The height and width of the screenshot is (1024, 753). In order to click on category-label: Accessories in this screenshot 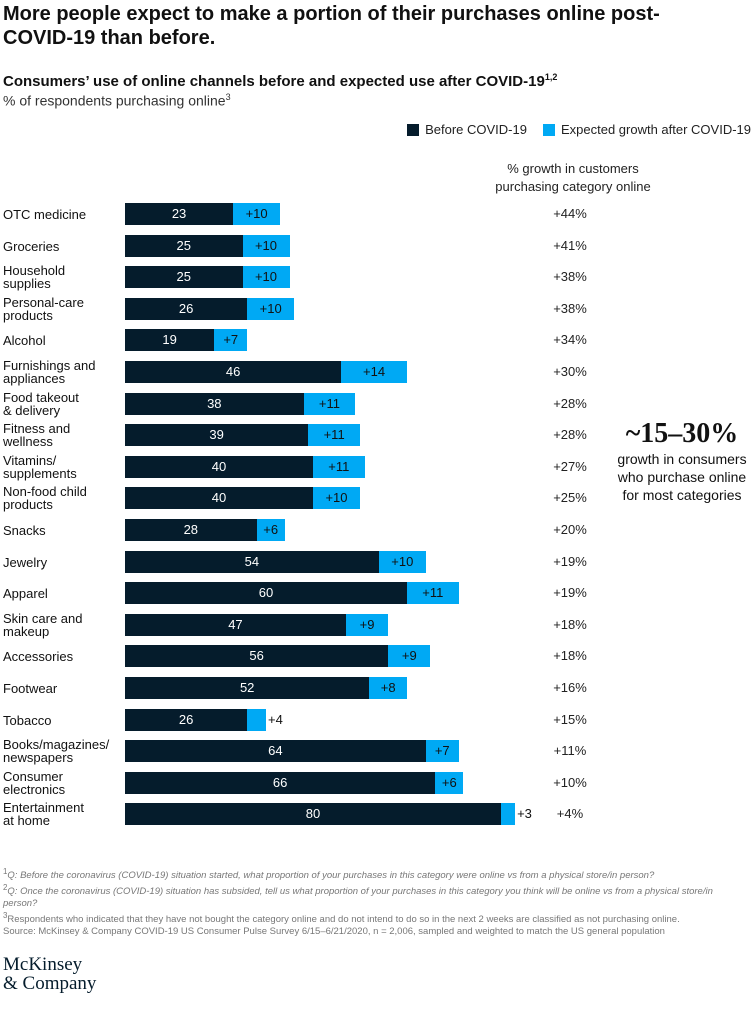, I will do `click(38, 657)`.